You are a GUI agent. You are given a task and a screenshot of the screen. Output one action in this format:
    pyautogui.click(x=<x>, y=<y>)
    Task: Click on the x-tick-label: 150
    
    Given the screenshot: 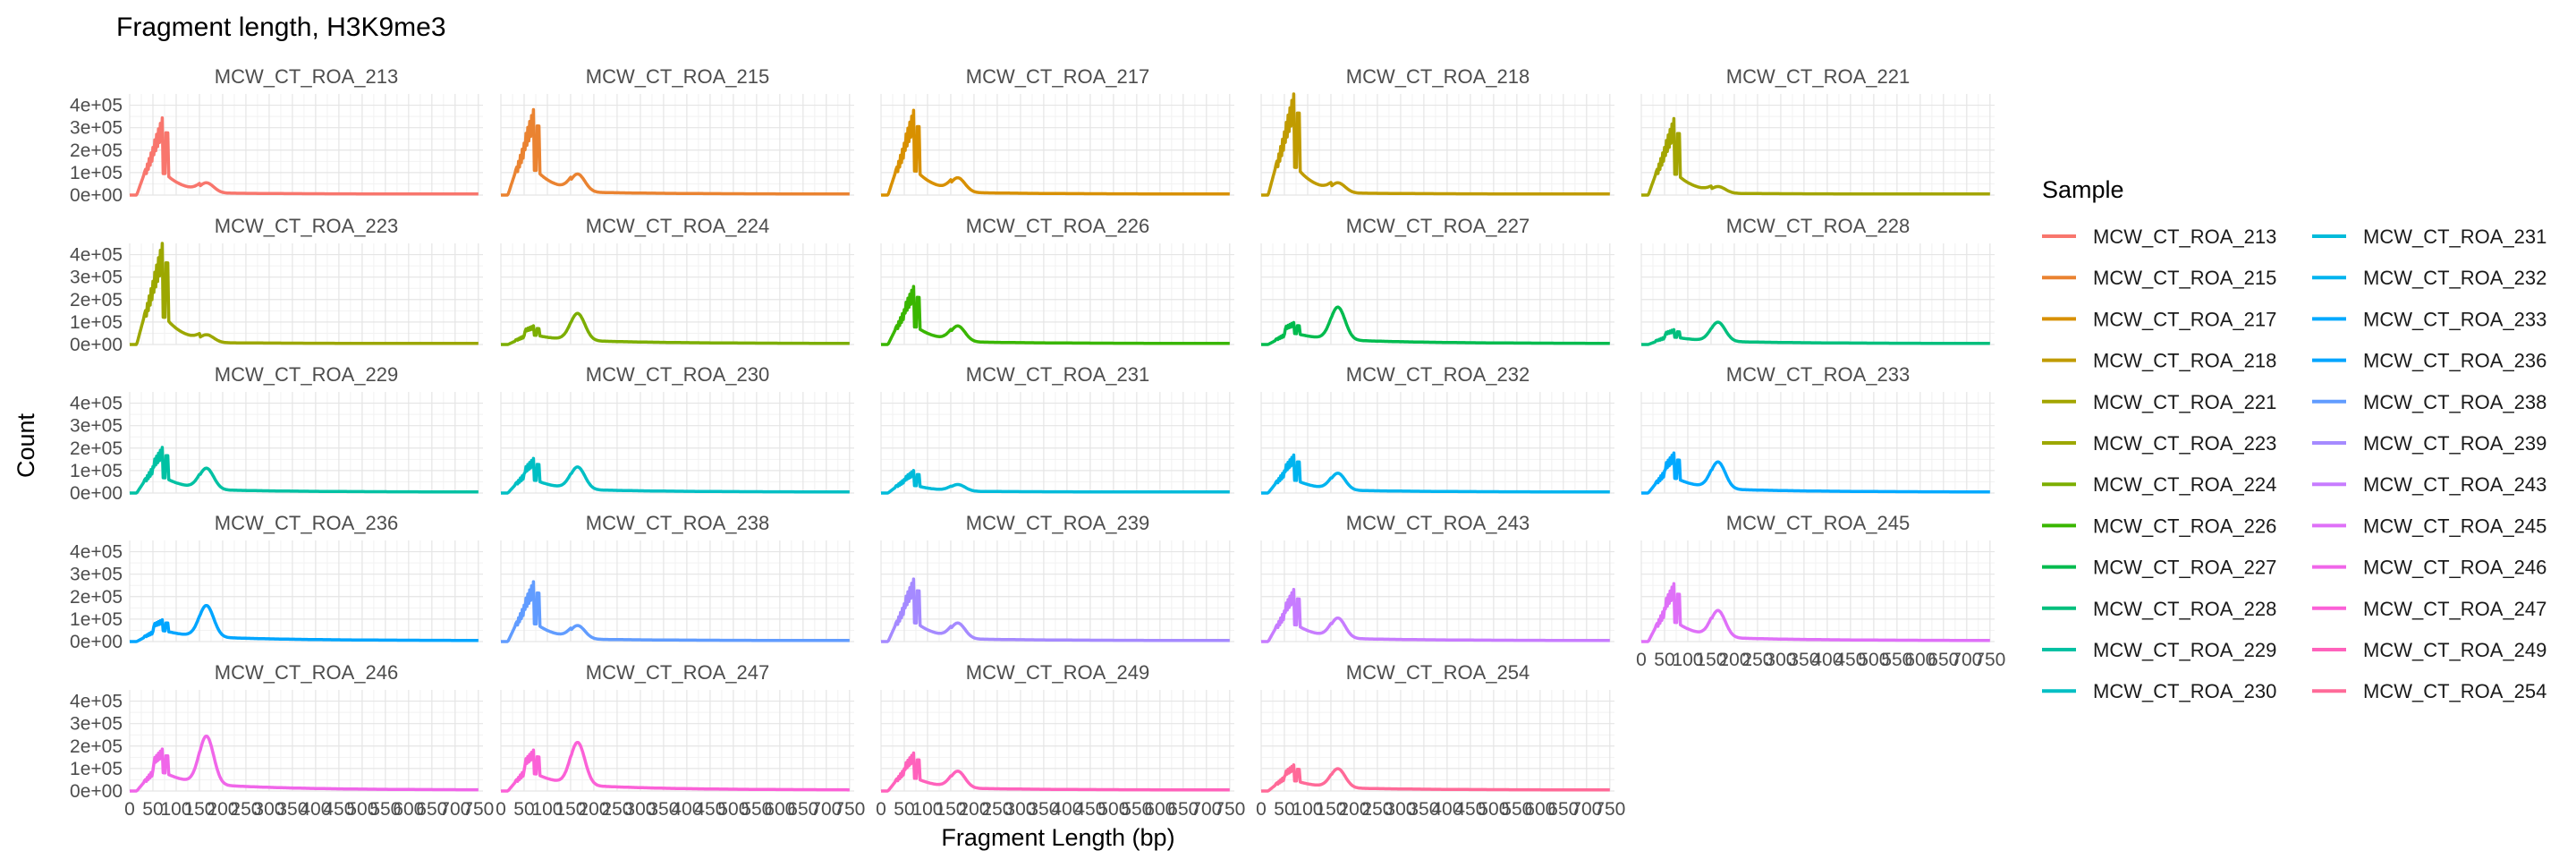 What is the action you would take?
    pyautogui.click(x=1330, y=809)
    